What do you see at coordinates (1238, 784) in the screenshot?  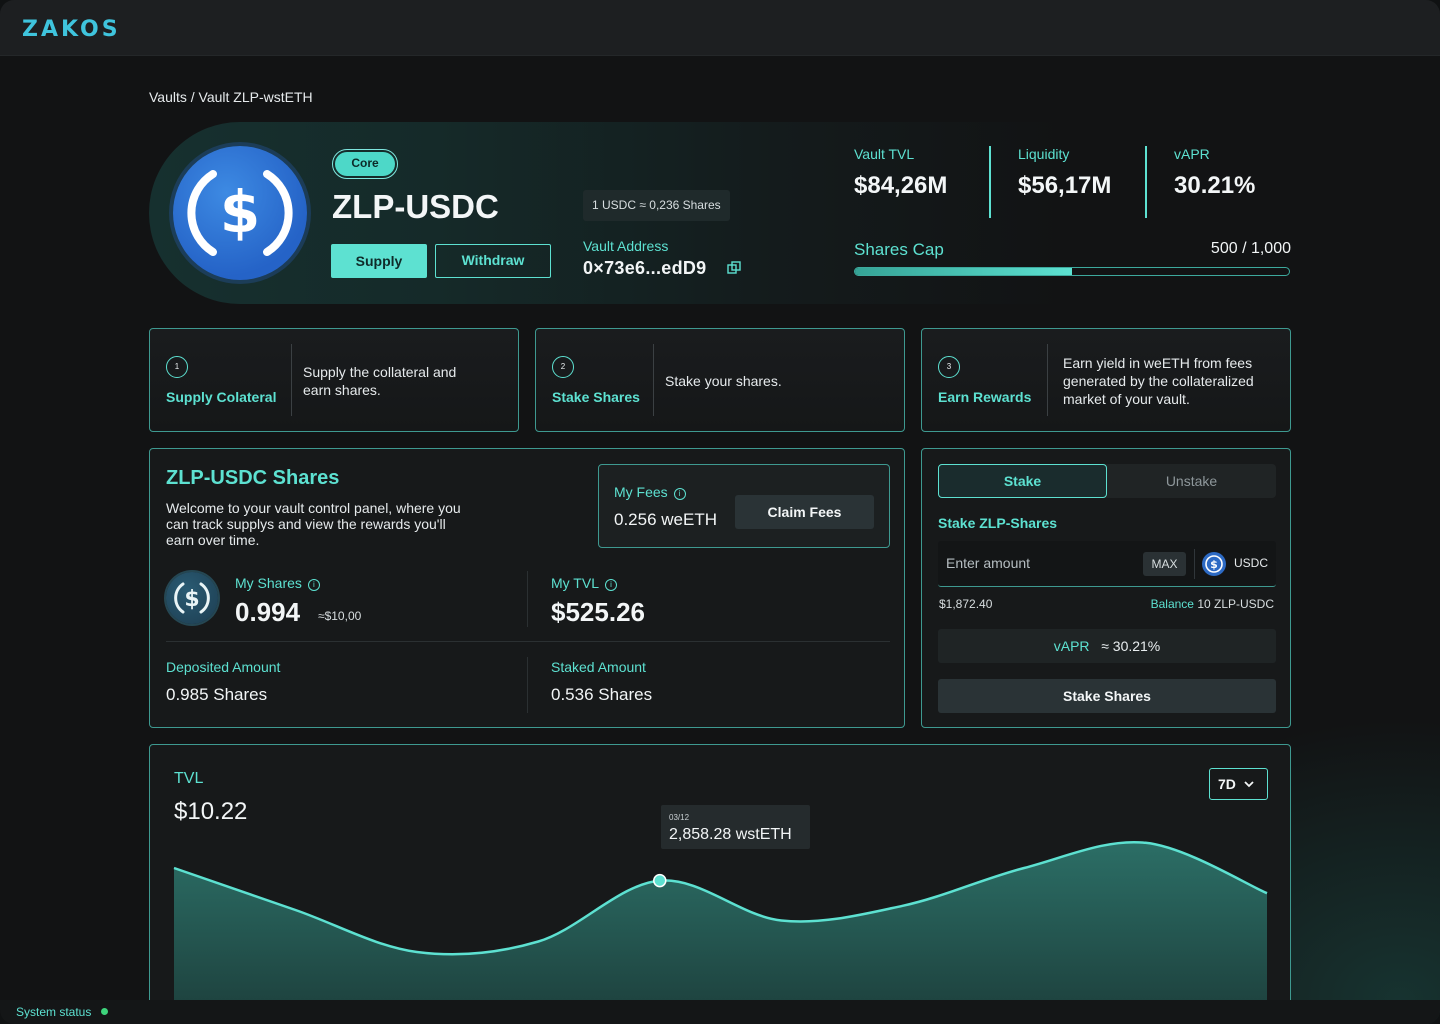 I see `range-dropdown: 7D` at bounding box center [1238, 784].